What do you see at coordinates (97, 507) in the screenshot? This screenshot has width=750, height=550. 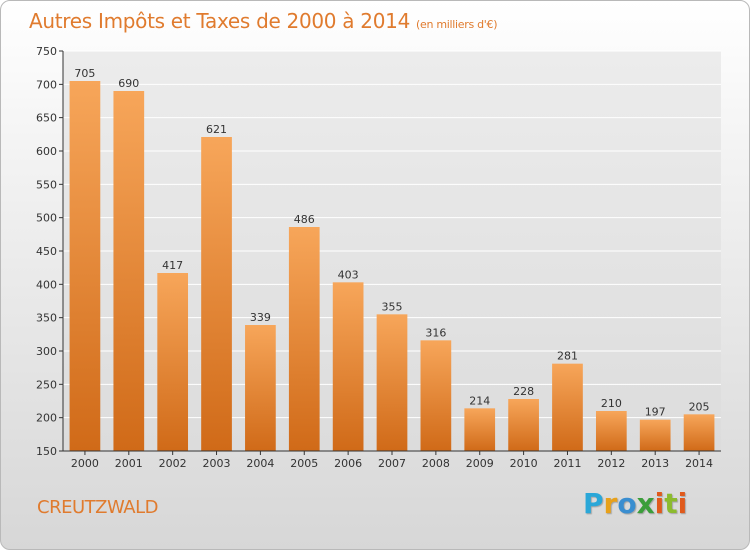 I see `commune-name: CREUTZWALD` at bounding box center [97, 507].